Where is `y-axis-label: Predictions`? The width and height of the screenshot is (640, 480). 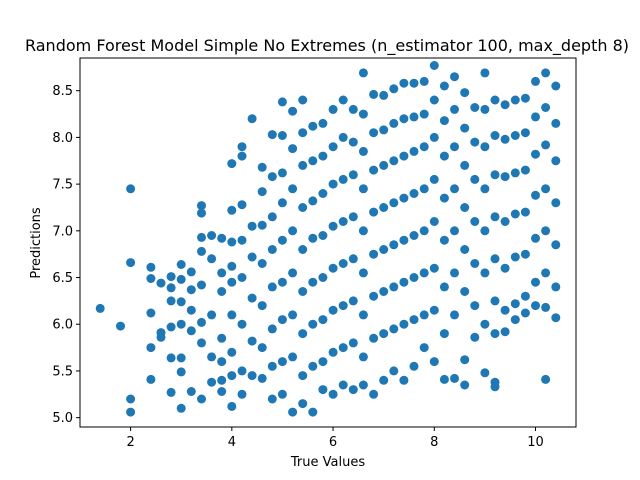
y-axis-label: Predictions is located at coordinates (36, 243).